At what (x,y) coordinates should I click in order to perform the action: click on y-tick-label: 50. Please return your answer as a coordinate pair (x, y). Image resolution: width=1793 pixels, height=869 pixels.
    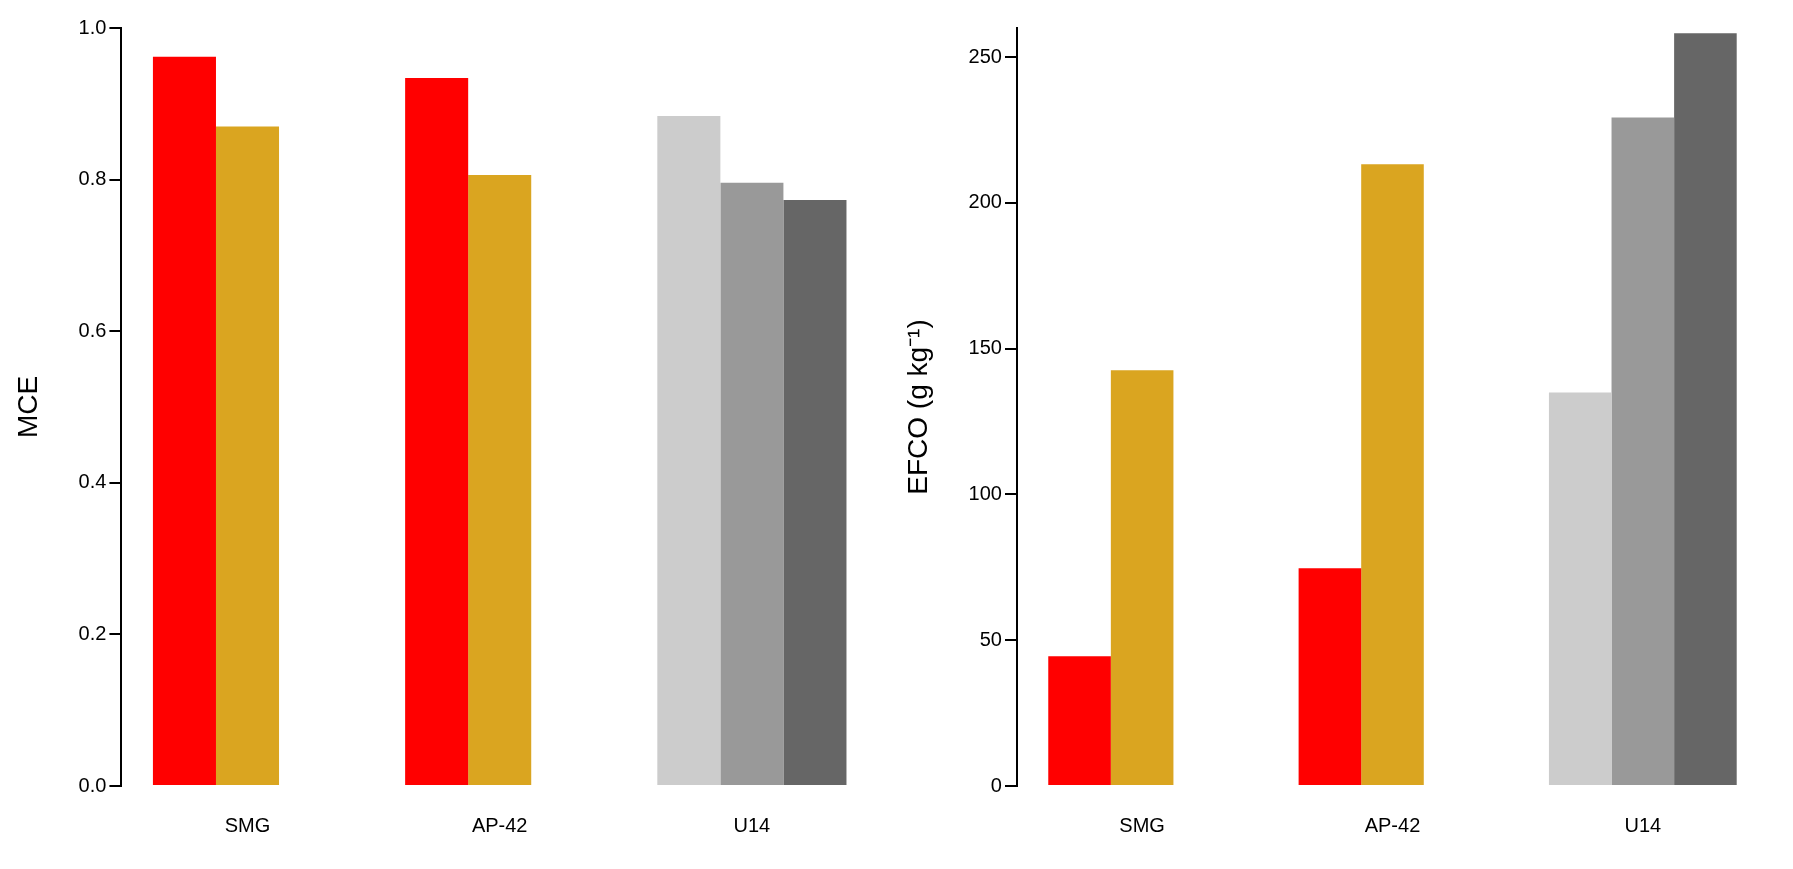
    Looking at the image, I should click on (990, 638).